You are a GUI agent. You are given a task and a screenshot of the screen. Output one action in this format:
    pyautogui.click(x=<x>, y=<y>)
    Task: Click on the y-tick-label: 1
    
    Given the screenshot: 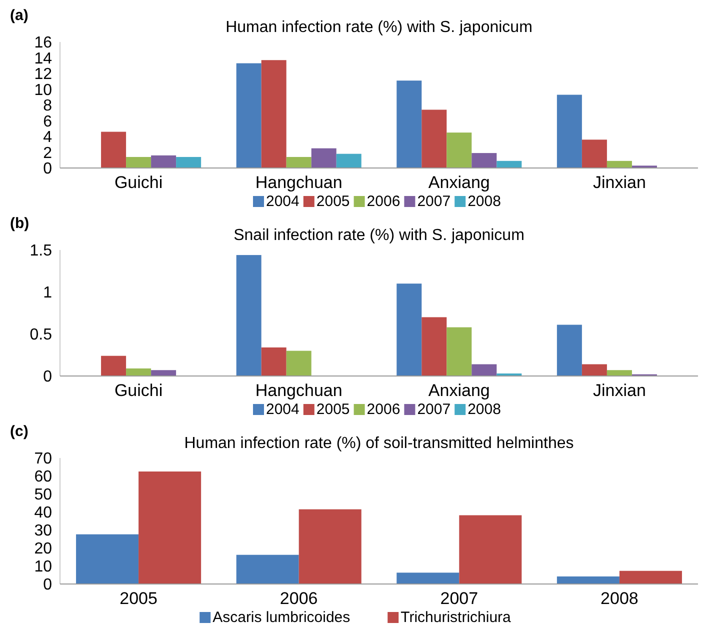 What is the action you would take?
    pyautogui.click(x=47, y=293)
    